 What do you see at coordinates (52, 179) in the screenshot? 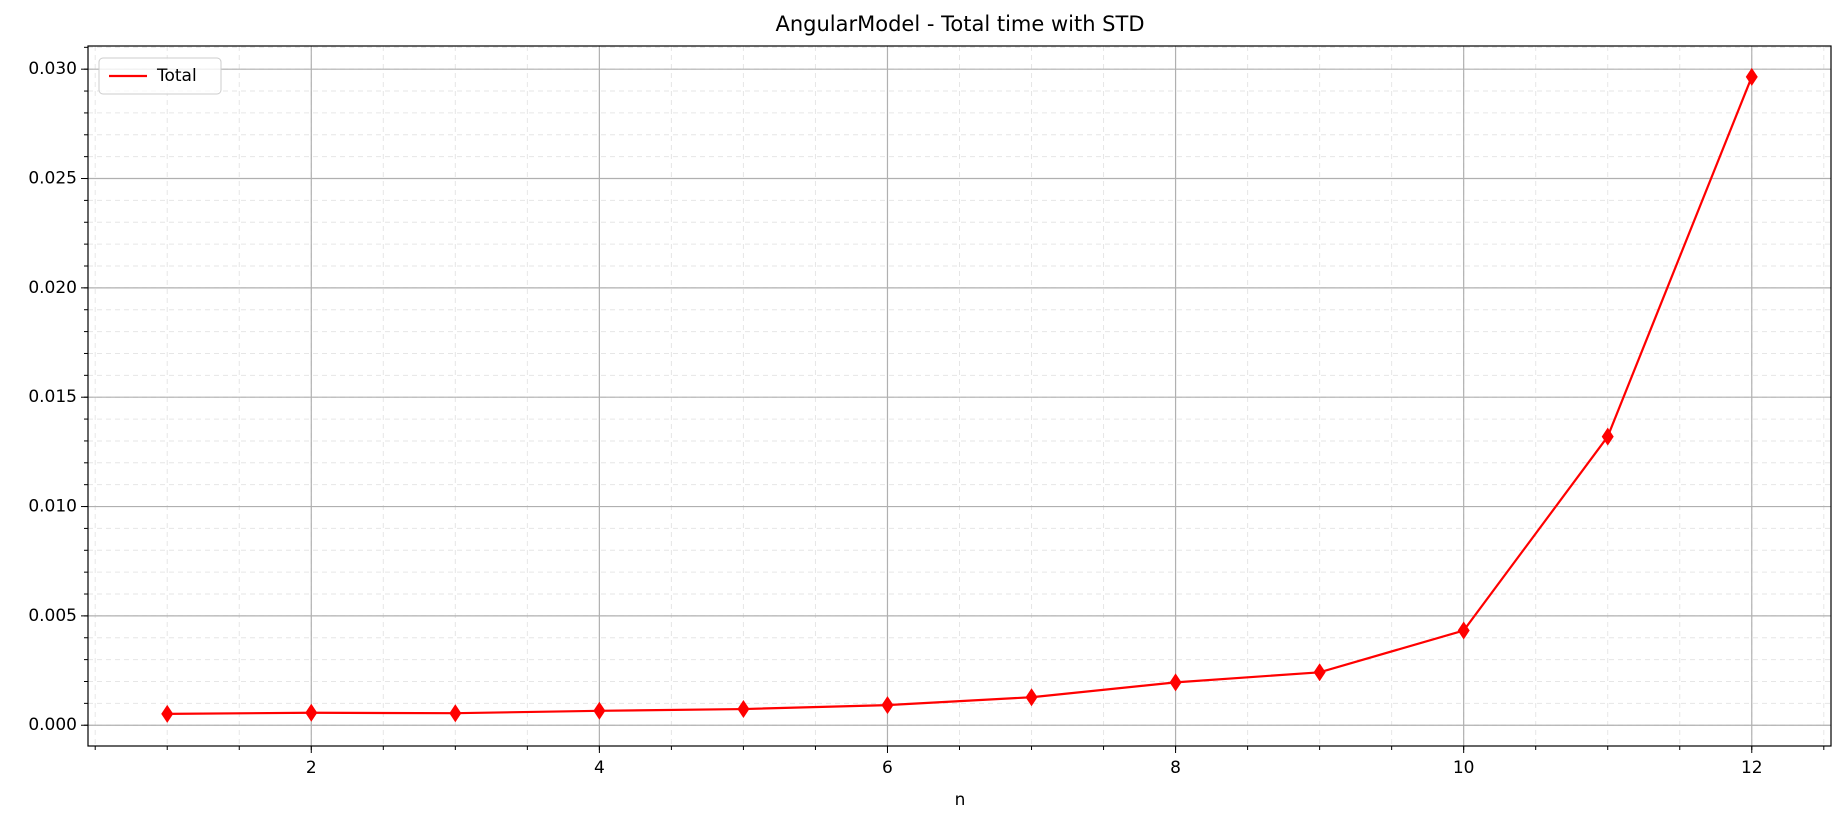
I see `y-tick-label: 0.025` at bounding box center [52, 179].